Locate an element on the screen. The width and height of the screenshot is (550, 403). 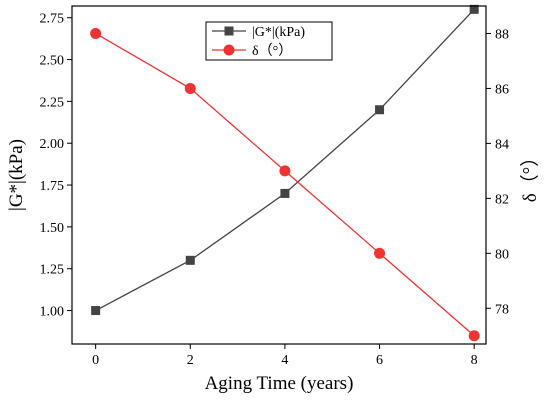
y-right-tick-label-0: 78 is located at coordinates (502, 309).